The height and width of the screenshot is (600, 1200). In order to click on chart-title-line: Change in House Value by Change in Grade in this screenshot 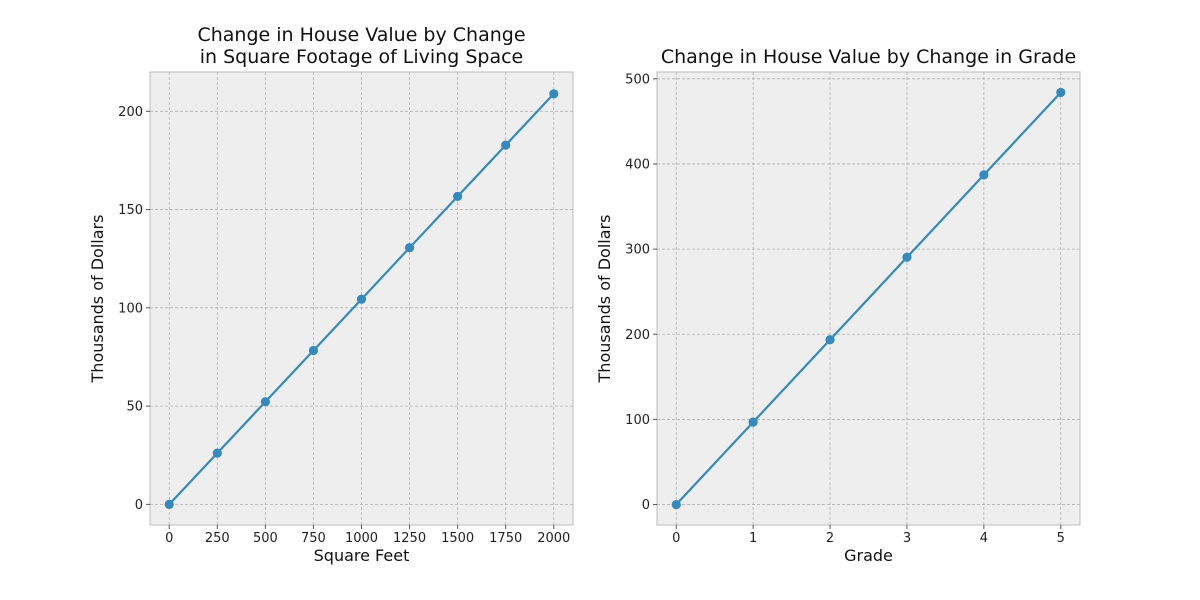, I will do `click(868, 57)`.